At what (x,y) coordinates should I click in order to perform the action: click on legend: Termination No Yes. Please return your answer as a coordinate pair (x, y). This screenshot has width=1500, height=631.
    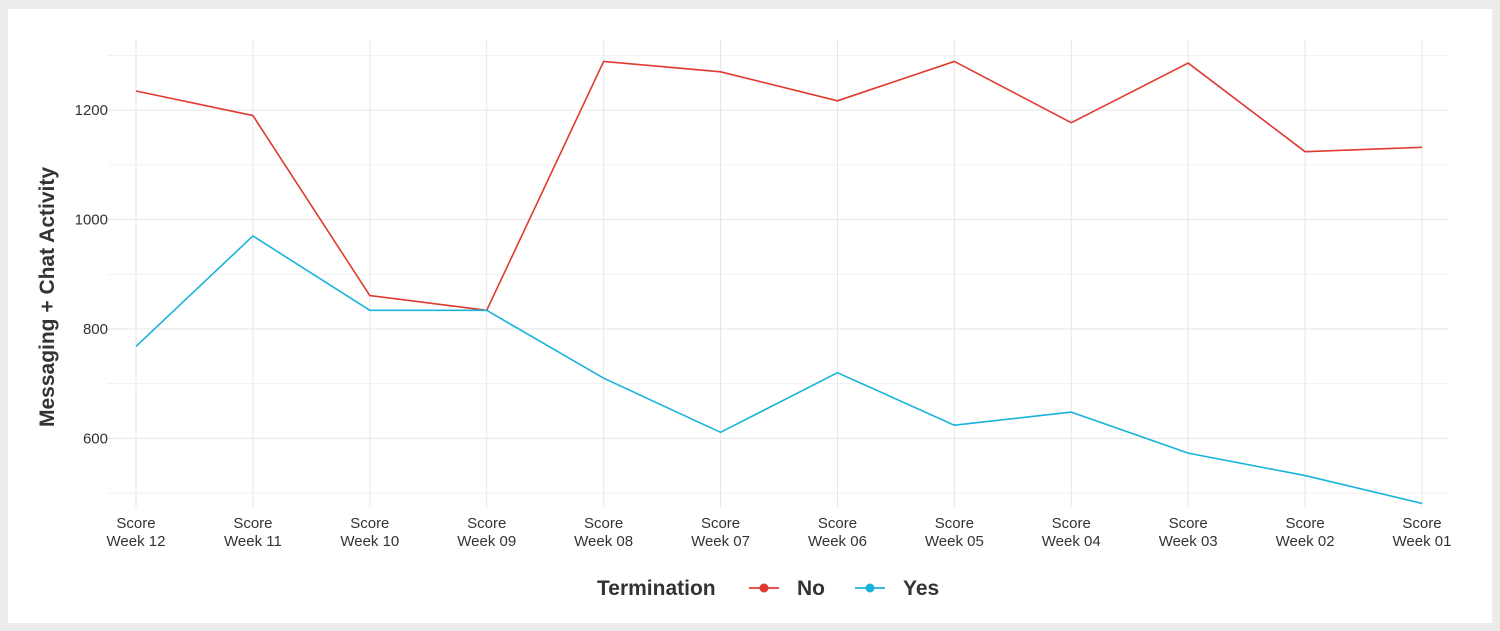
    Looking at the image, I should click on (768, 588).